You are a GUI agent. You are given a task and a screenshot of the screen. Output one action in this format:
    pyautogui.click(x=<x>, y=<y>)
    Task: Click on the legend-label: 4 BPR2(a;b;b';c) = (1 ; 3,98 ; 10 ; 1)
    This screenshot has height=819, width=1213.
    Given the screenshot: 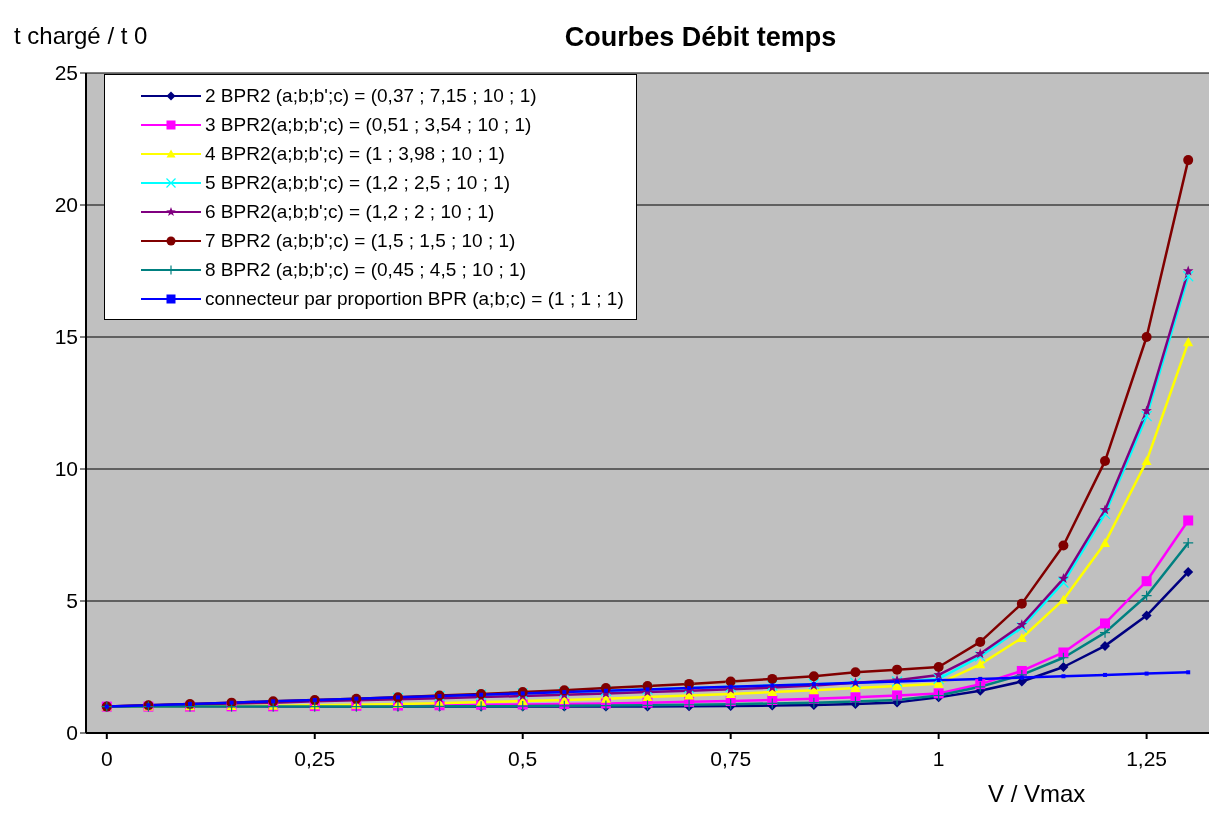 What is the action you would take?
    pyautogui.click(x=355, y=153)
    